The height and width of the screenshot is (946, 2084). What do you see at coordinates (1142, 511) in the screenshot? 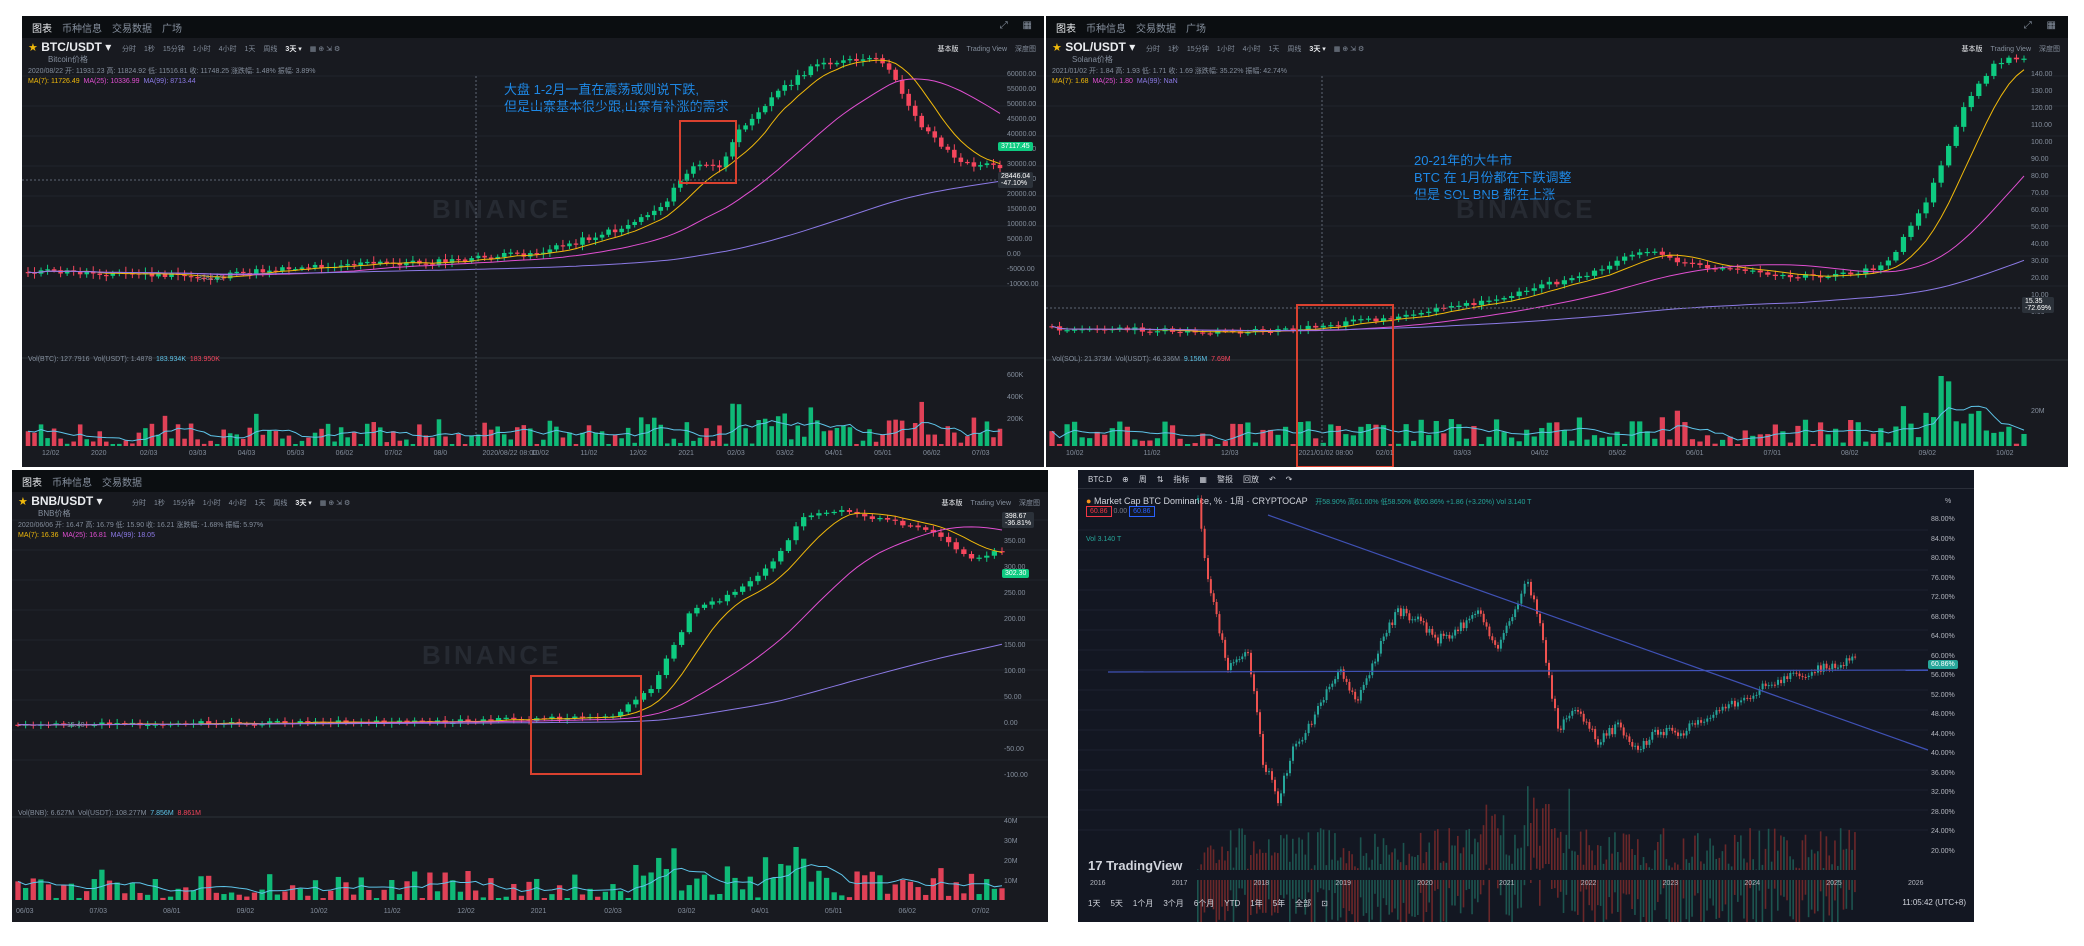
I see `tv-ask: 60.86` at bounding box center [1142, 511].